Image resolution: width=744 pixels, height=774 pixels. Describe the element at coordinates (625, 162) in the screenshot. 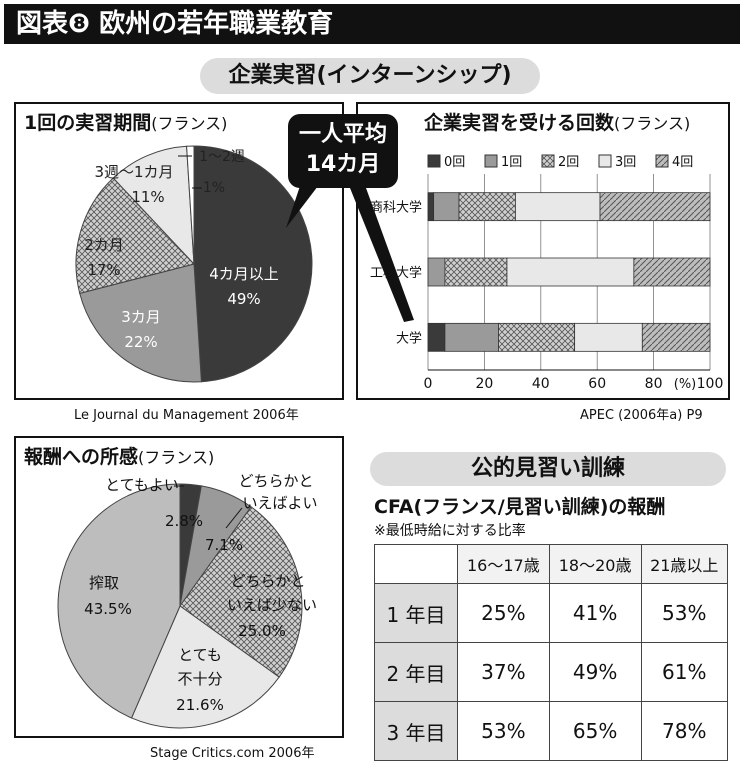

I see `legend-label: 3回` at that location.